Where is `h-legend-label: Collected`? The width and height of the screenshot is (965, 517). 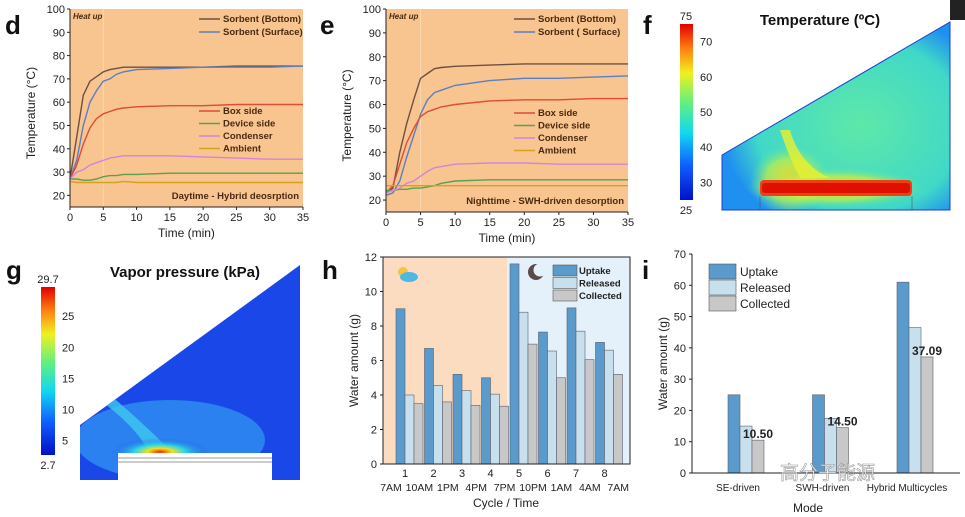 h-legend-label: Collected is located at coordinates (600, 296).